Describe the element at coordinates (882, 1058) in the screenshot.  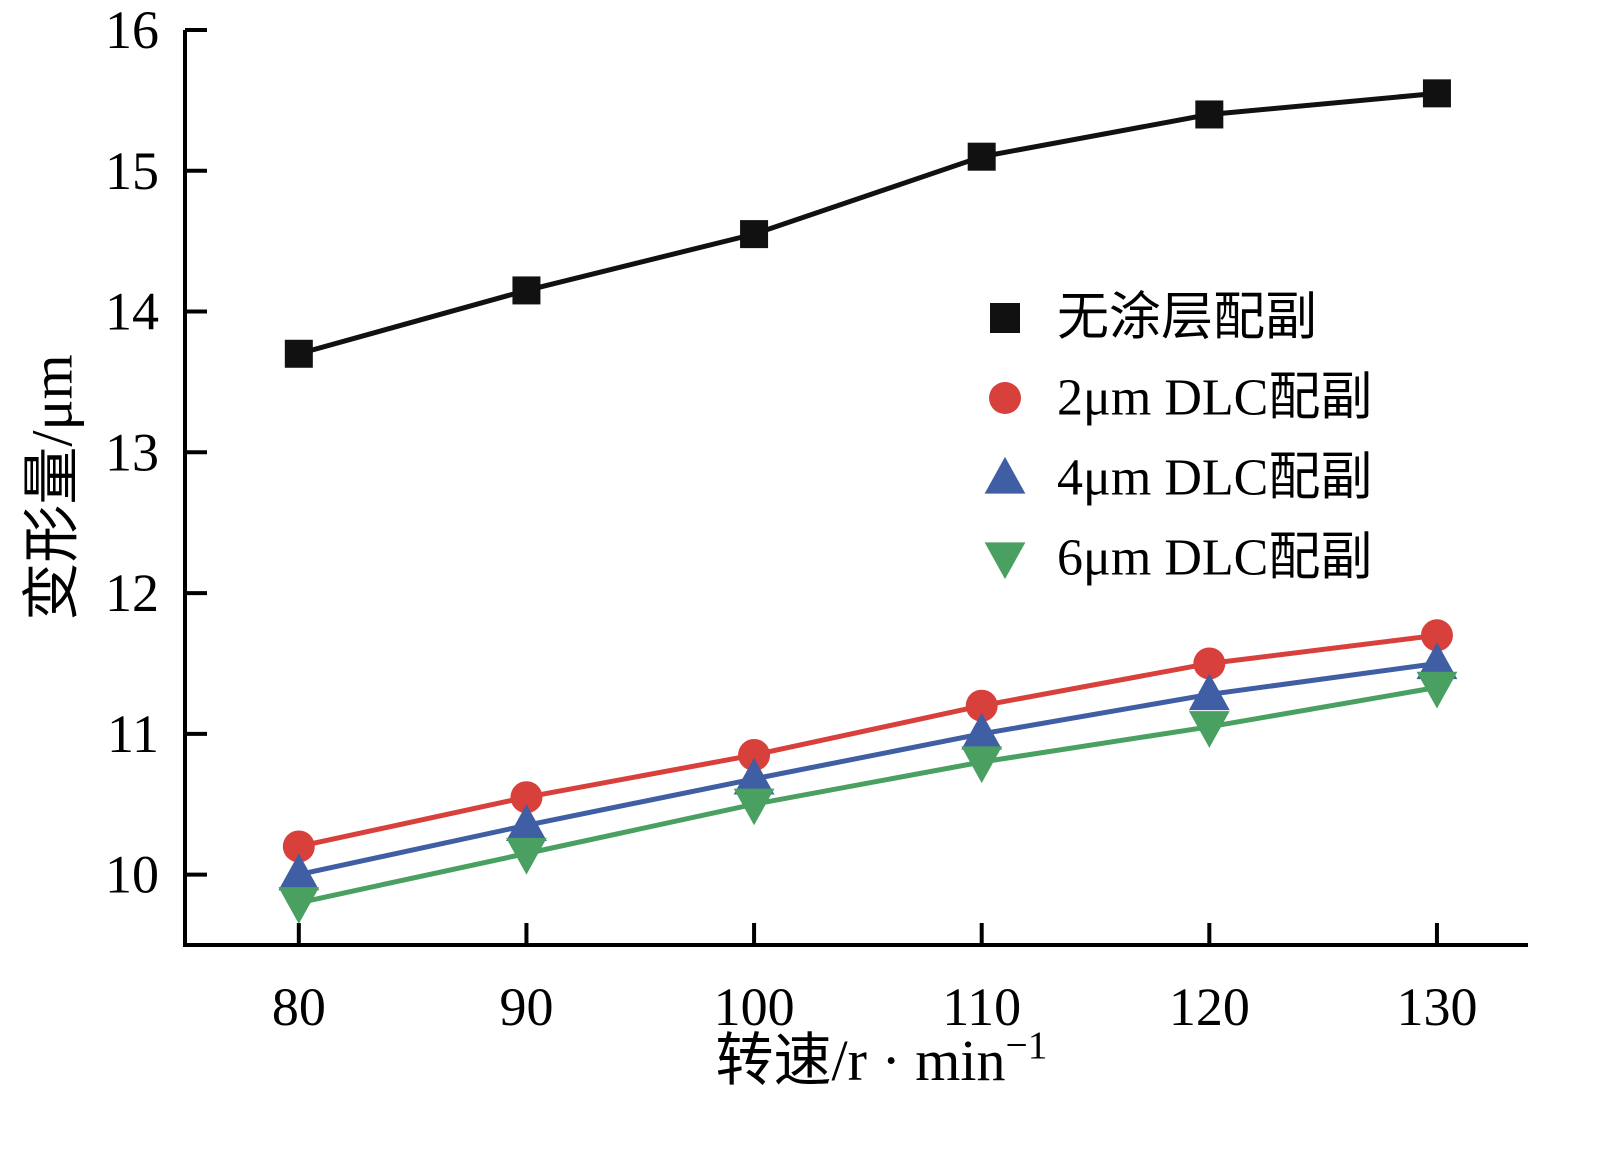
I see `x-axis-label: 转速/r · min−1` at that location.